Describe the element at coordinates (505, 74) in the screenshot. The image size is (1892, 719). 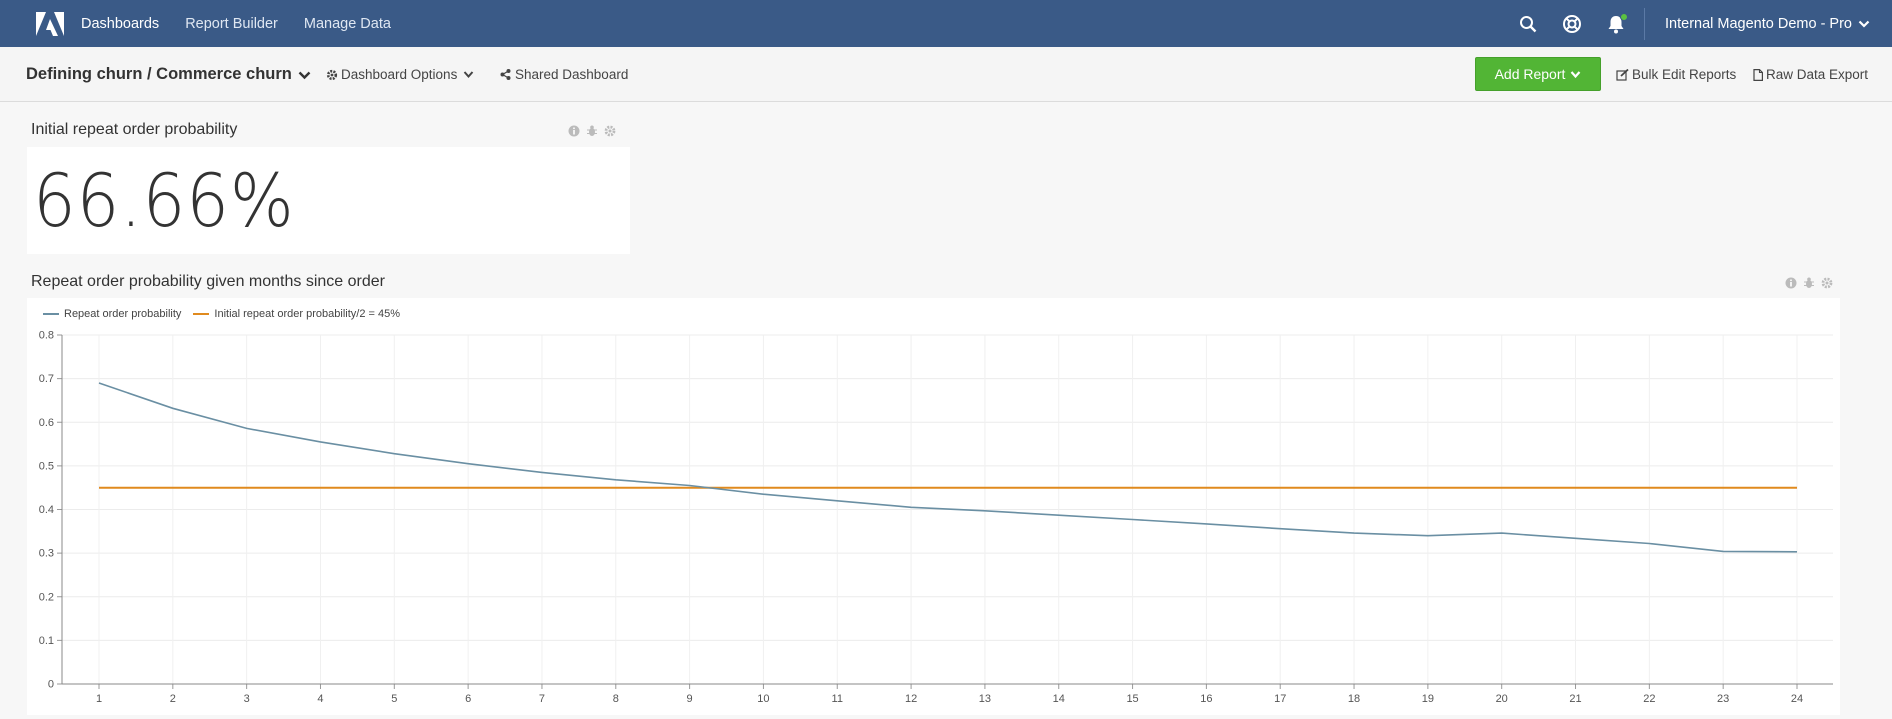
I see `share-icon` at that location.